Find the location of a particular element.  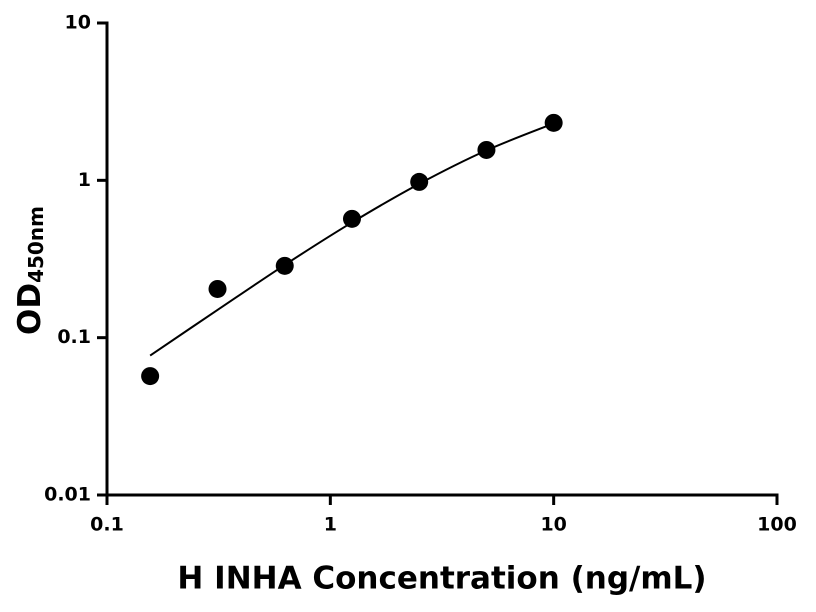

x-tick-label: 0.1 is located at coordinates (107, 525).